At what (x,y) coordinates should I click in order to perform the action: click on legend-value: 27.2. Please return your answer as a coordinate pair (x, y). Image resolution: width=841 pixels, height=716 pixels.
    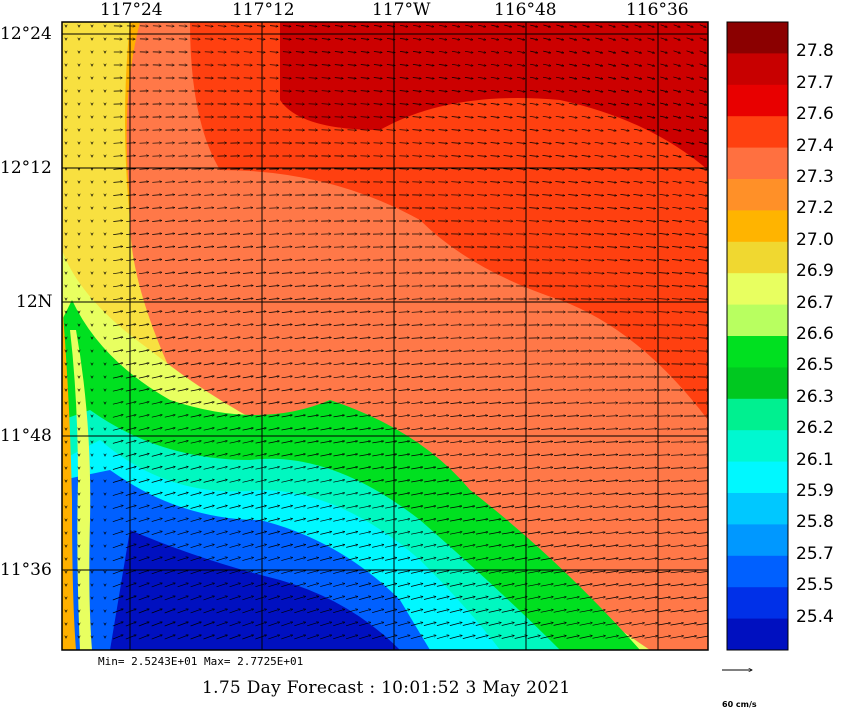
    Looking at the image, I should click on (815, 208).